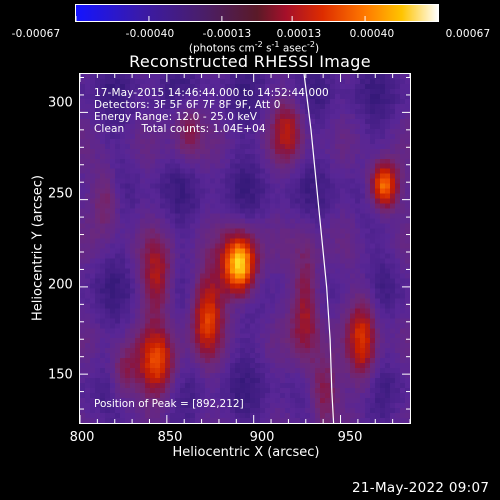  Describe the element at coordinates (421, 488) in the screenshot. I see `timestamp: 21-May-2022 09:07` at that location.